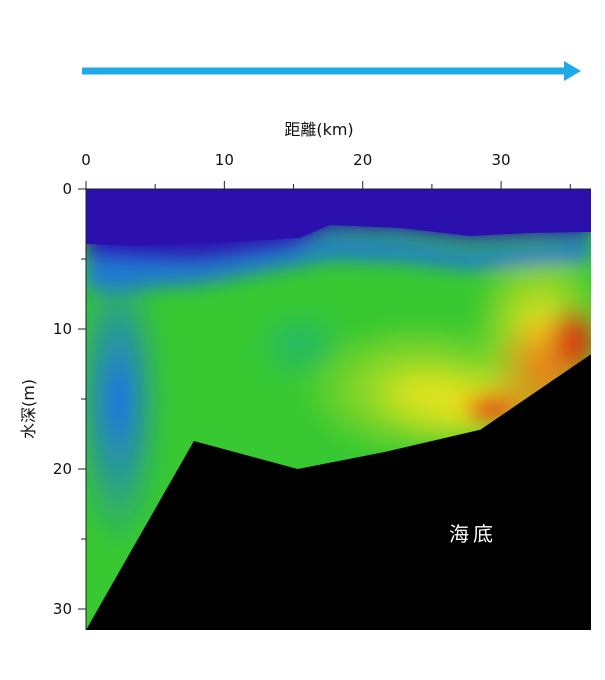 Image resolution: width=605 pixels, height=680 pixels. What do you see at coordinates (62, 609) in the screenshot?
I see `y-tick-label: 30` at bounding box center [62, 609].